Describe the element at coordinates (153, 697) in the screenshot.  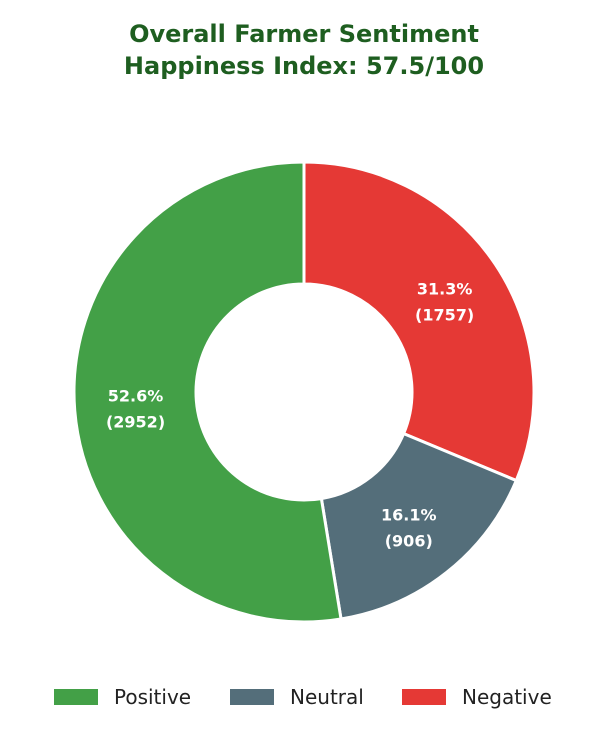
I see `legend-label-positive: Positive` at that location.